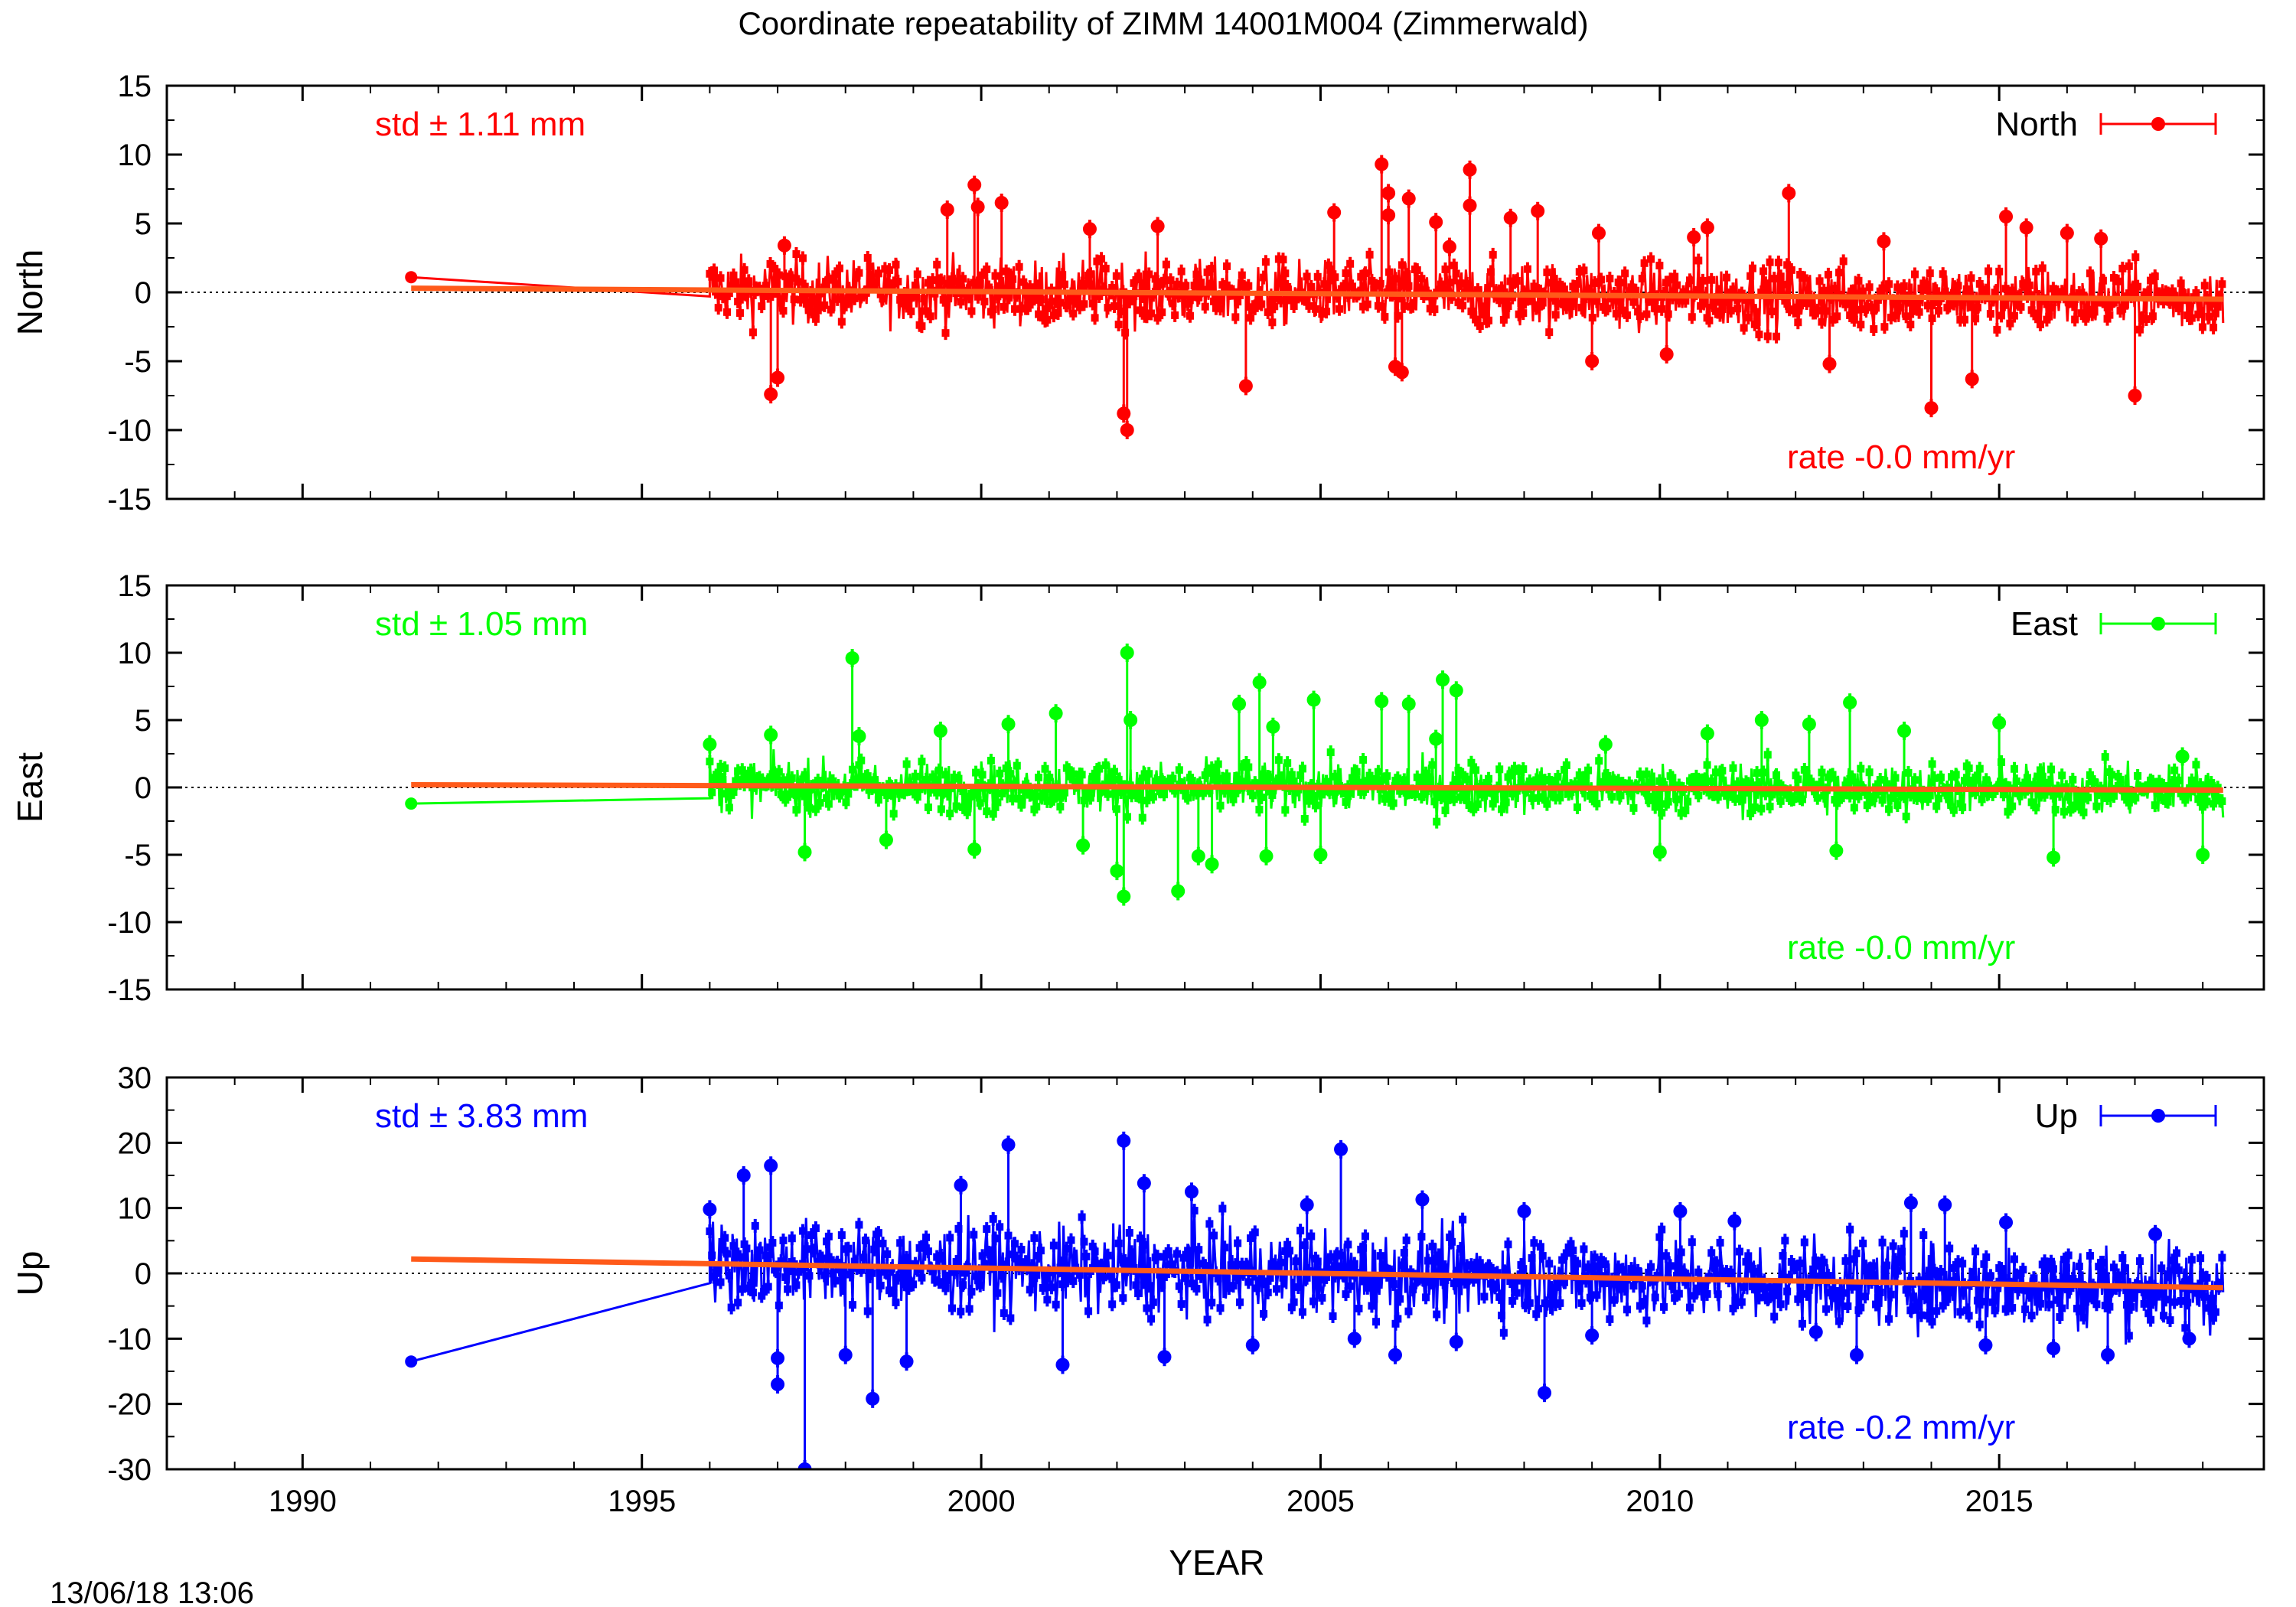 The width and height of the screenshot is (2296, 1607). What do you see at coordinates (1354, 1339) in the screenshot?
I see `up-outlier-point` at bounding box center [1354, 1339].